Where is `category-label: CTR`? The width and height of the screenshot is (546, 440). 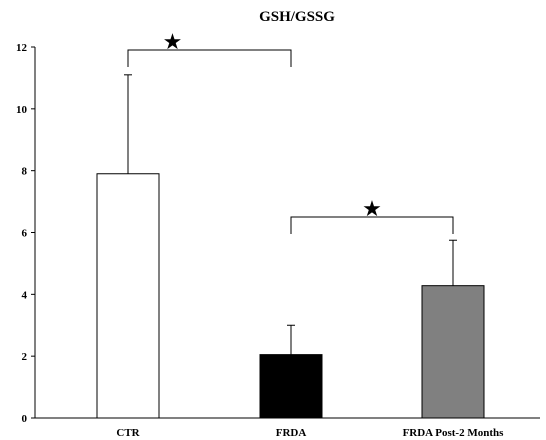 category-label: CTR is located at coordinates (128, 433).